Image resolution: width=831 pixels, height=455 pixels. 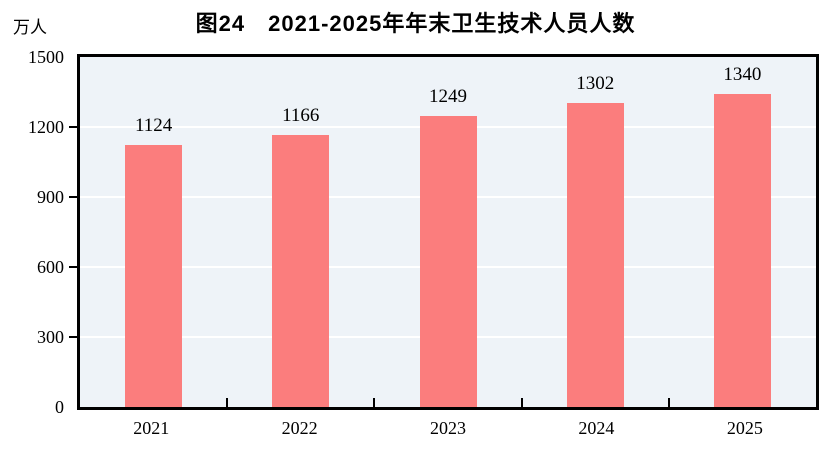 What do you see at coordinates (596, 428) in the screenshot?
I see `x-axis-label: 2024` at bounding box center [596, 428].